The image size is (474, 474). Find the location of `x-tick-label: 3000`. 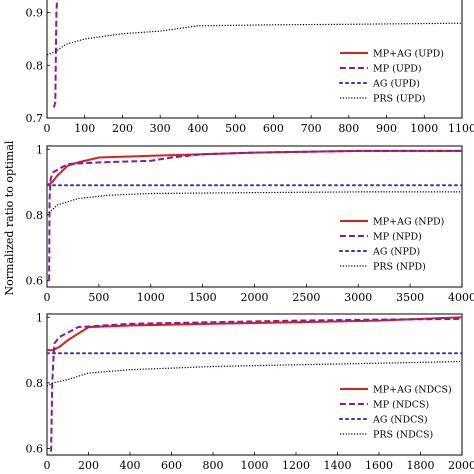

x-tick-label: 3000 is located at coordinates (358, 297).